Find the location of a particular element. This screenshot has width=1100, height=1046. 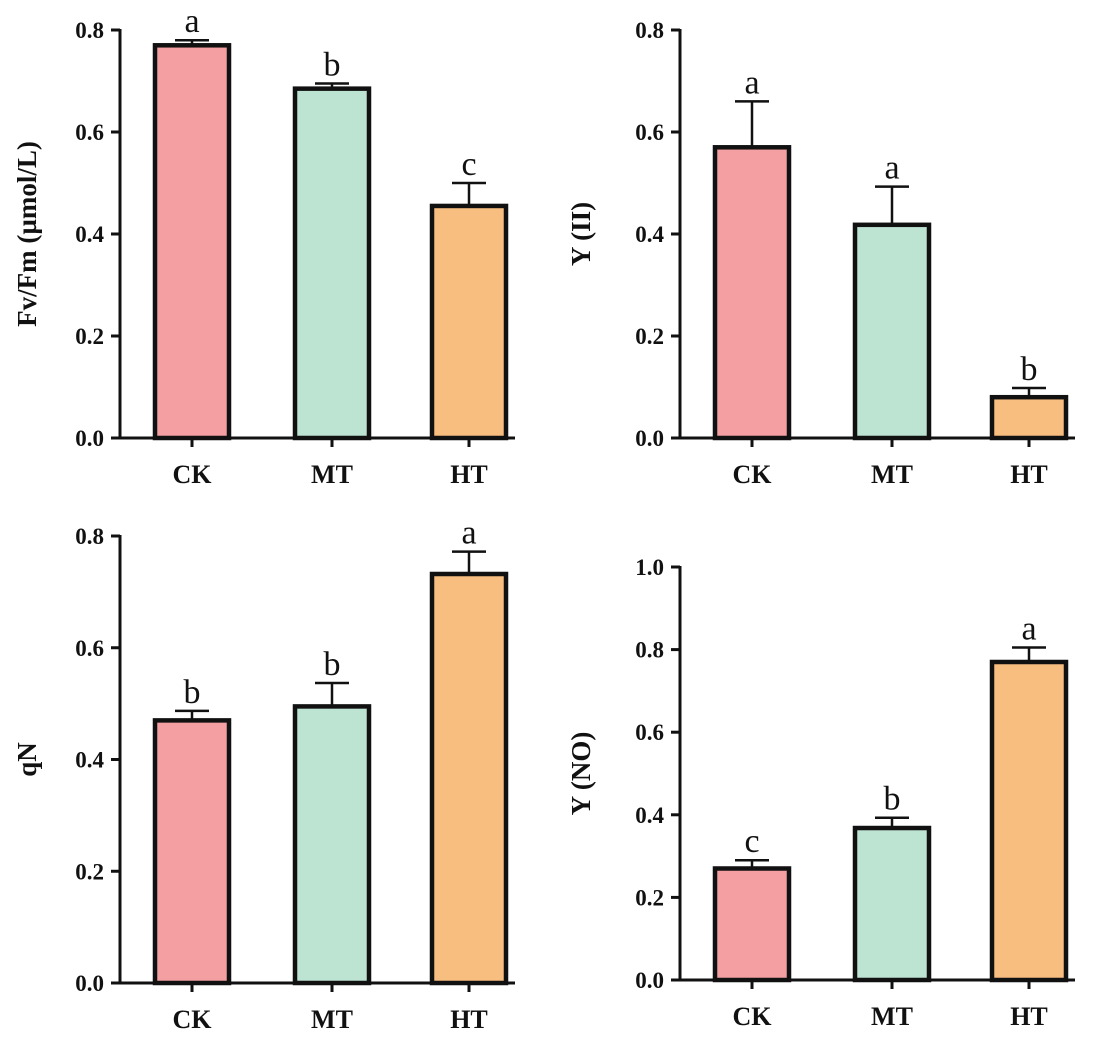

y-tick-label: 1.0 is located at coordinates (649, 567).